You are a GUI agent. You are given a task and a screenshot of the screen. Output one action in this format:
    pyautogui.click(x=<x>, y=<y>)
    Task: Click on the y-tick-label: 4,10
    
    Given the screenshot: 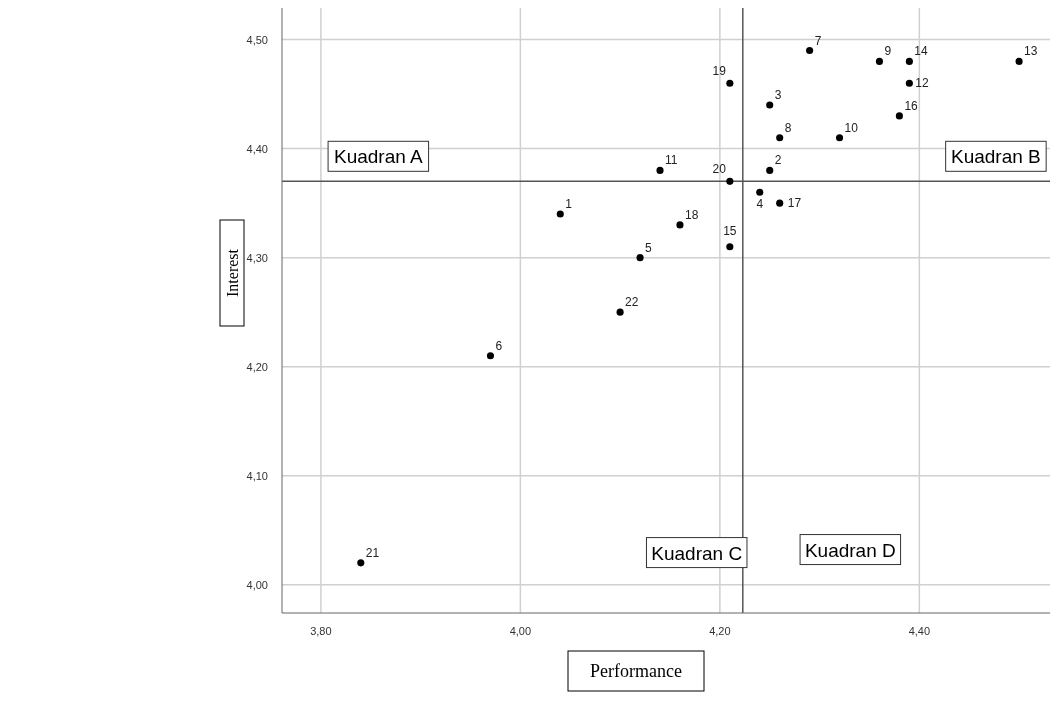 What is the action you would take?
    pyautogui.click(x=257, y=475)
    